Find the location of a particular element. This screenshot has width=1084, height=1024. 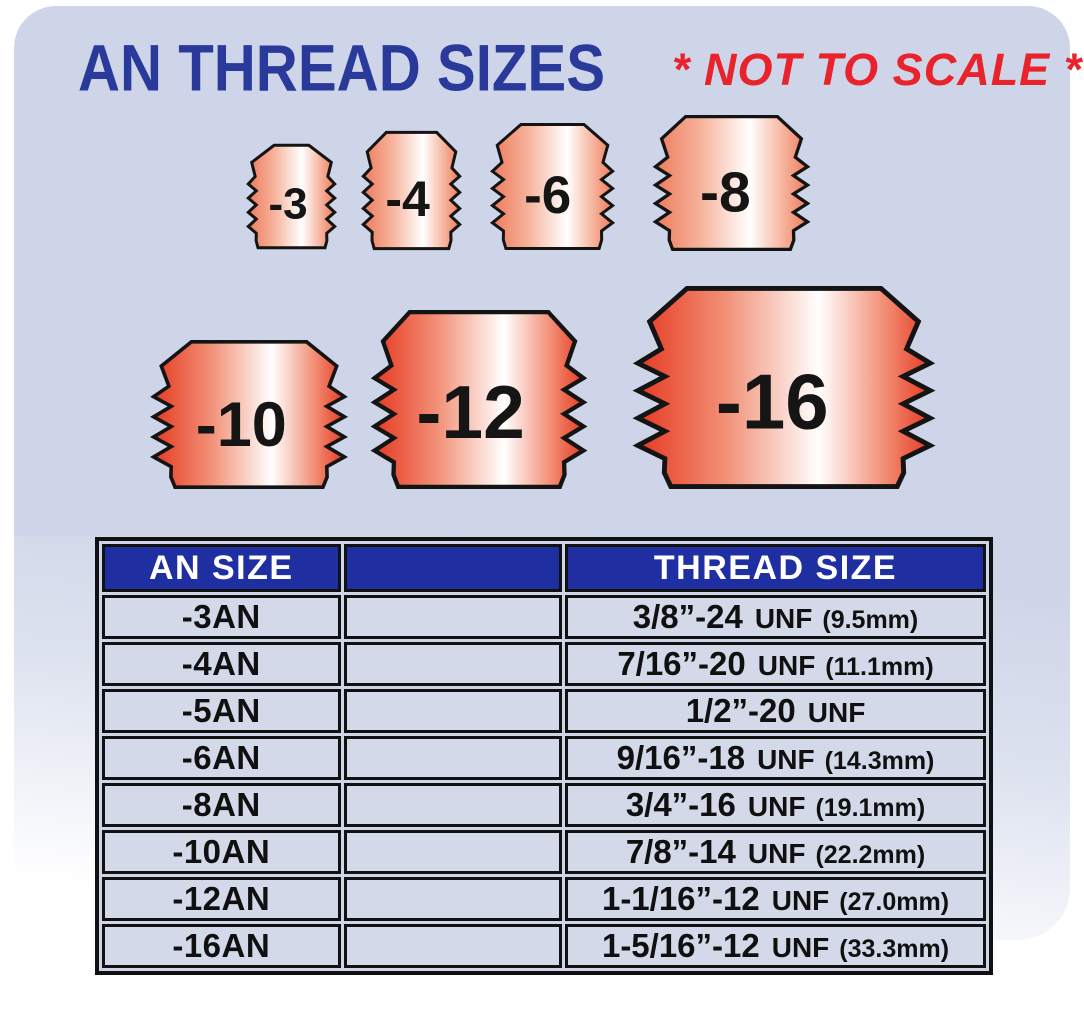

header-row: AN SIZE THREAD SIZE is located at coordinates (544, 568).